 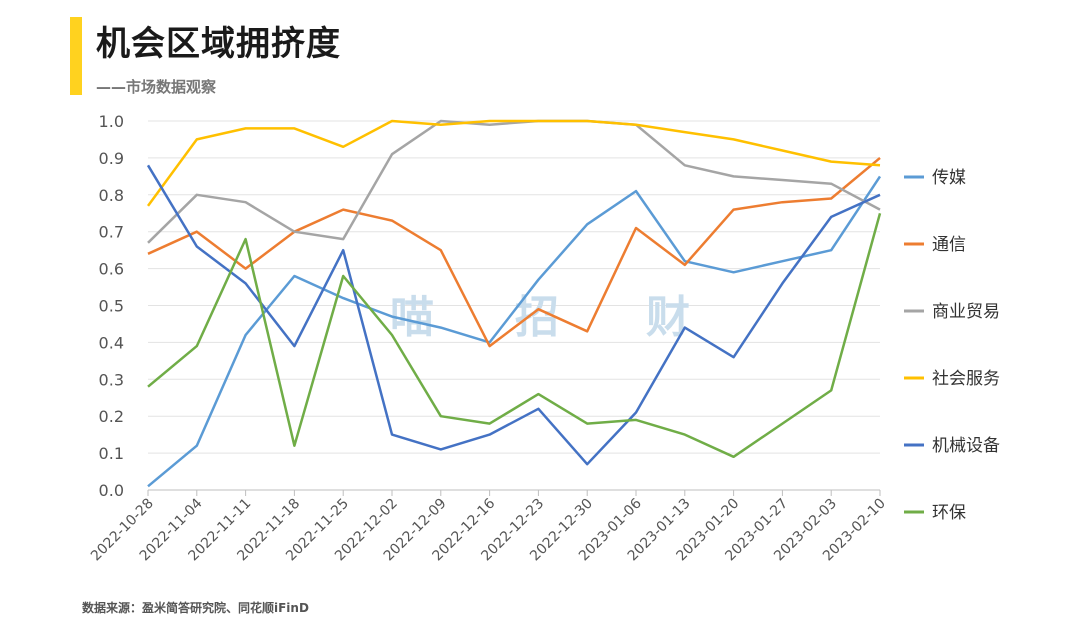 I want to click on y-tick-label: 0.9, so click(x=111, y=158).